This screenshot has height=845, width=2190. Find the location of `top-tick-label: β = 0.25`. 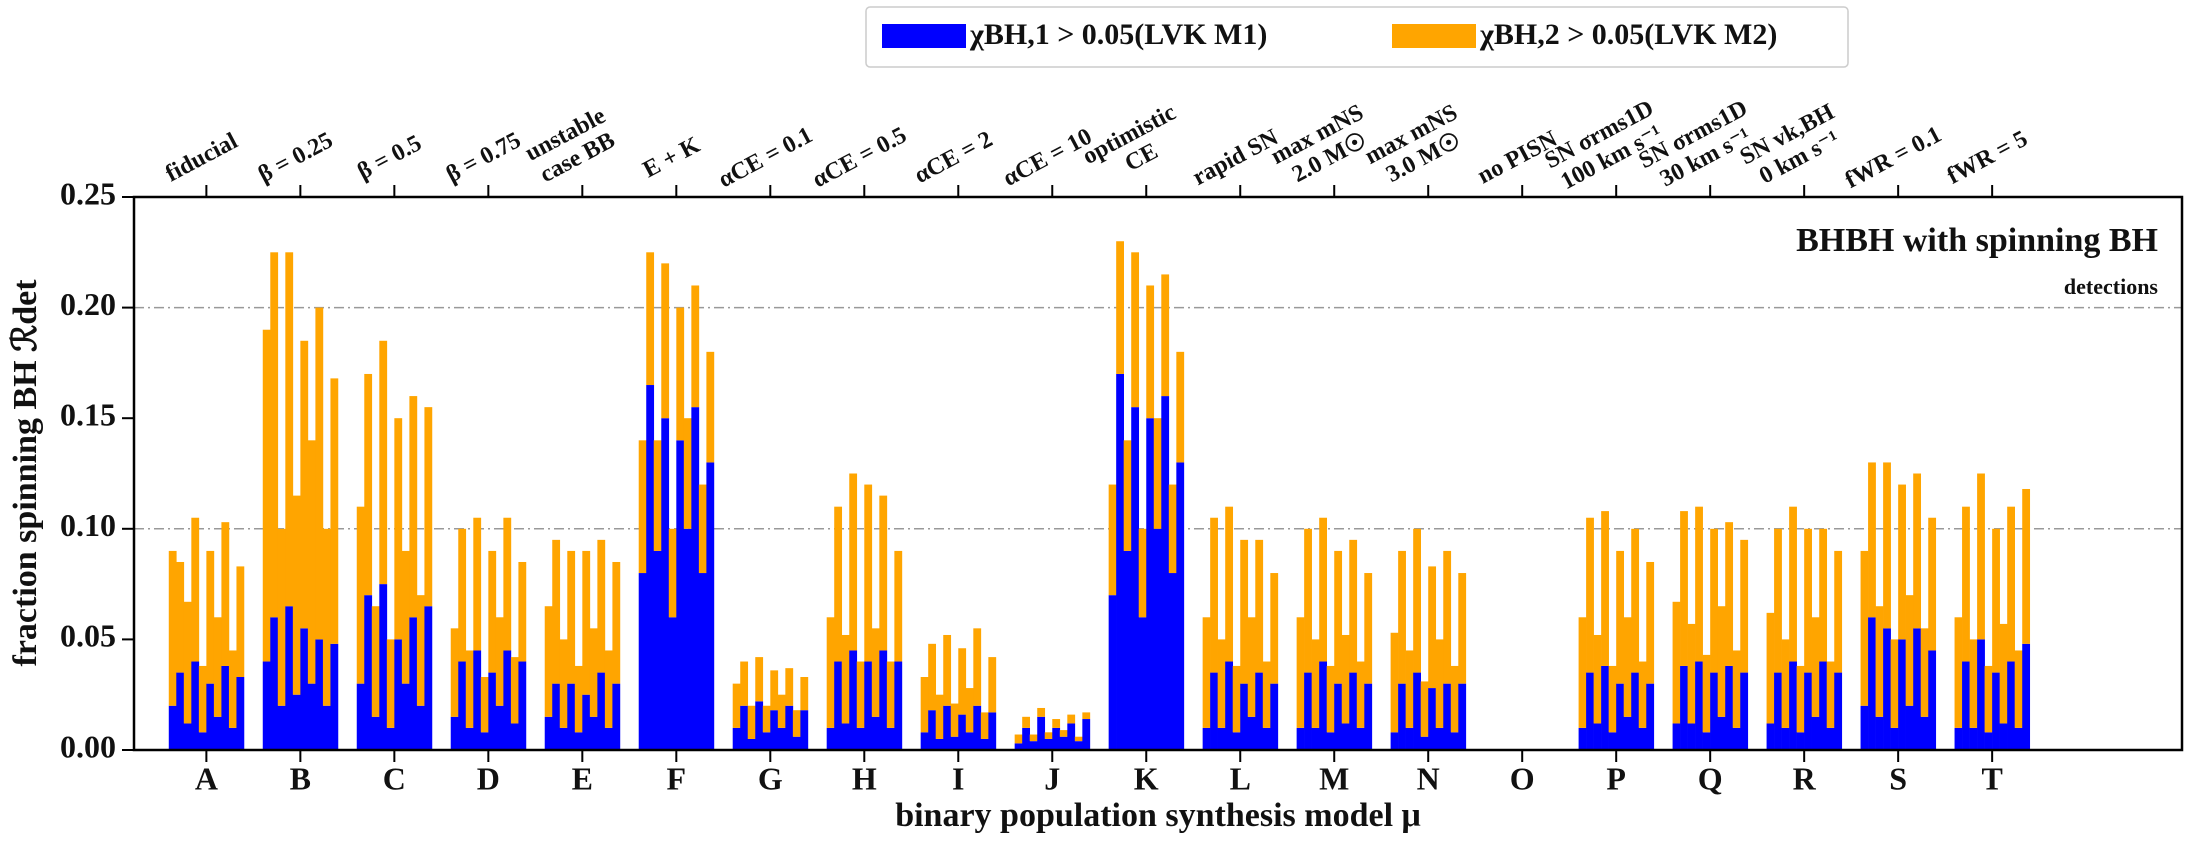

top-tick-label: β = 0.25 is located at coordinates (295, 157).